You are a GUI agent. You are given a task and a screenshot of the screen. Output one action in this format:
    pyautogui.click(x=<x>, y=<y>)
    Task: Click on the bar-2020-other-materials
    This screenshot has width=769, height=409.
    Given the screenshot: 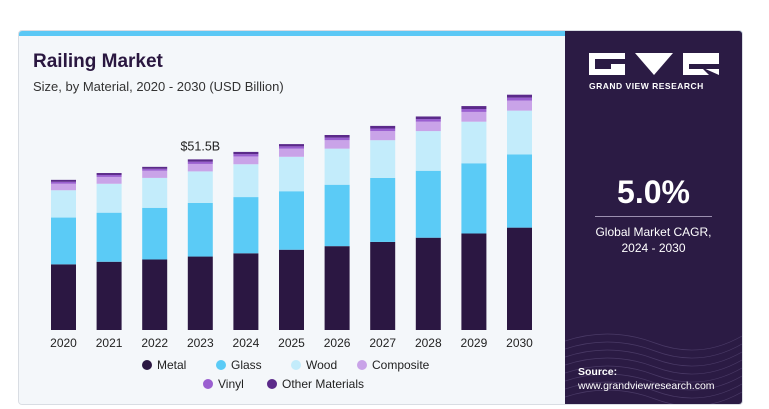 What is the action you would take?
    pyautogui.click(x=63, y=180)
    